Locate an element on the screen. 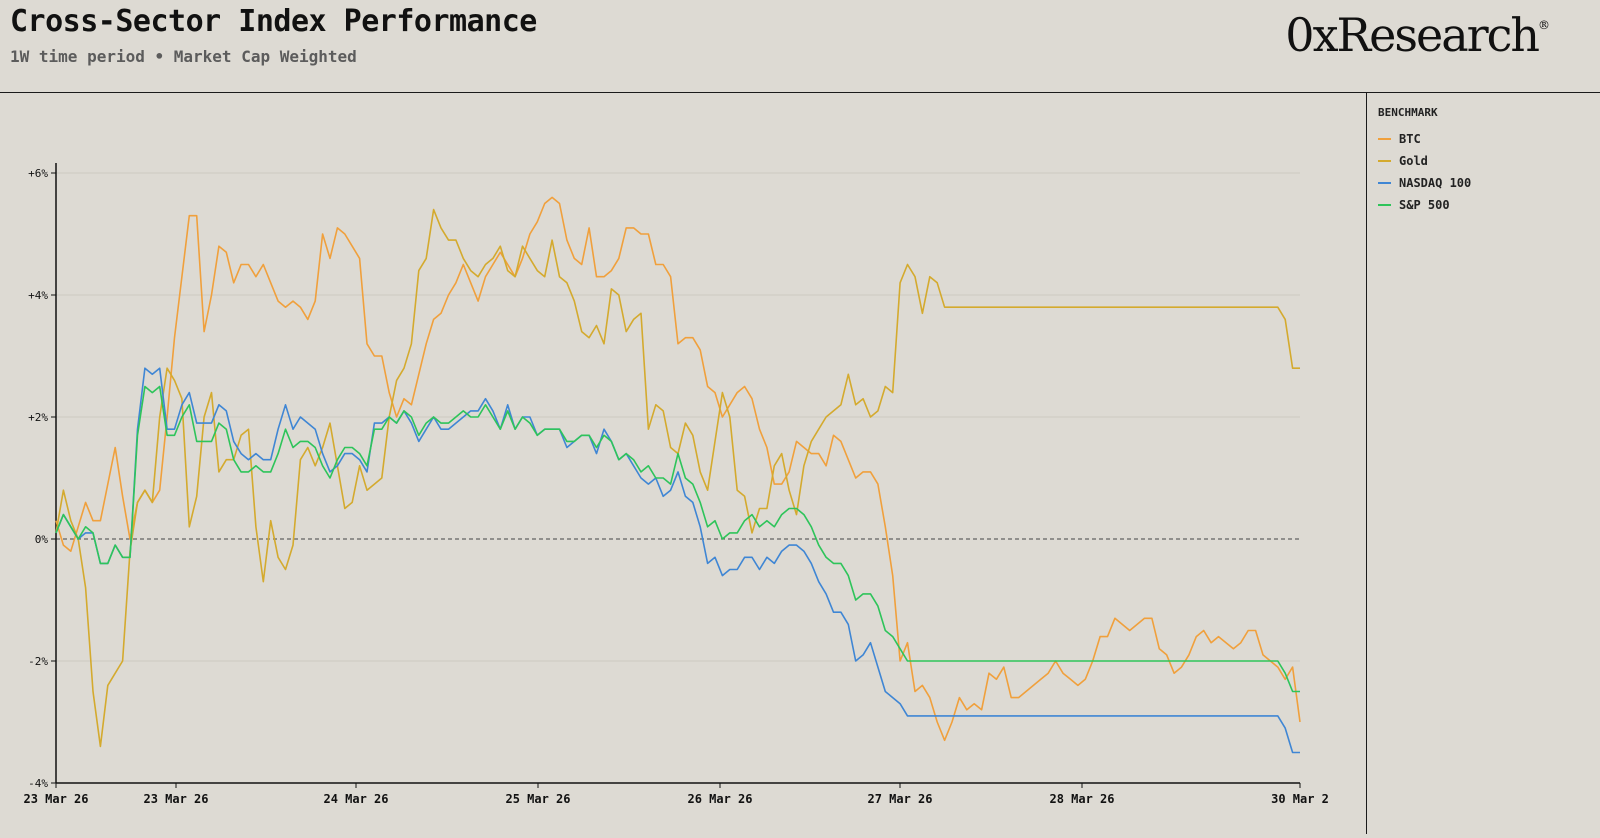 The image size is (1600, 838). legend-label: Gold is located at coordinates (1413, 161).